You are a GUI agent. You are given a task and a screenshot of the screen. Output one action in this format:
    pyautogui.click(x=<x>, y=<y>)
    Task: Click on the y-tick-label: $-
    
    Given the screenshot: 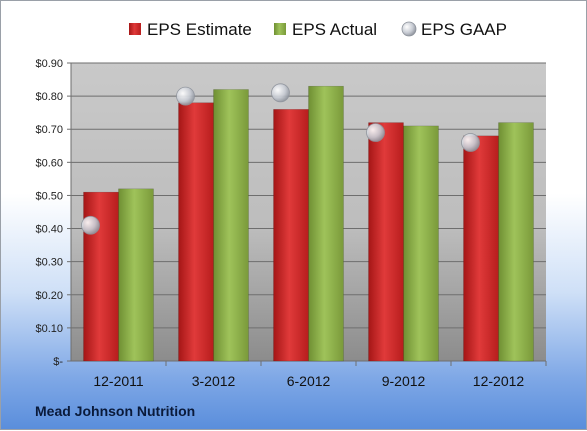 What is the action you would take?
    pyautogui.click(x=58, y=362)
    